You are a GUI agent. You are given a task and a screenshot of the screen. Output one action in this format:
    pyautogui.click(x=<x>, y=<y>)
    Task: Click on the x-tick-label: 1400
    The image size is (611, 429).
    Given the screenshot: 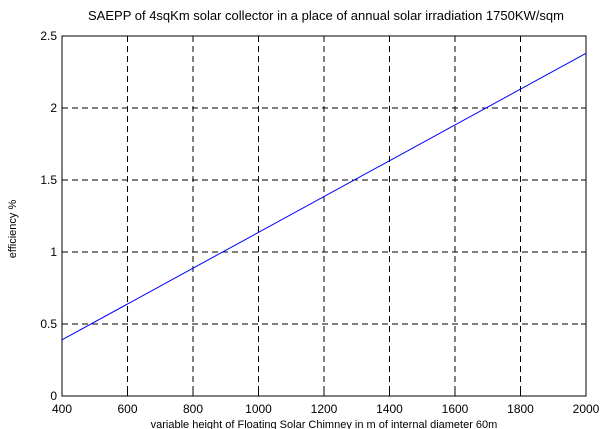 What is the action you would take?
    pyautogui.click(x=389, y=409)
    